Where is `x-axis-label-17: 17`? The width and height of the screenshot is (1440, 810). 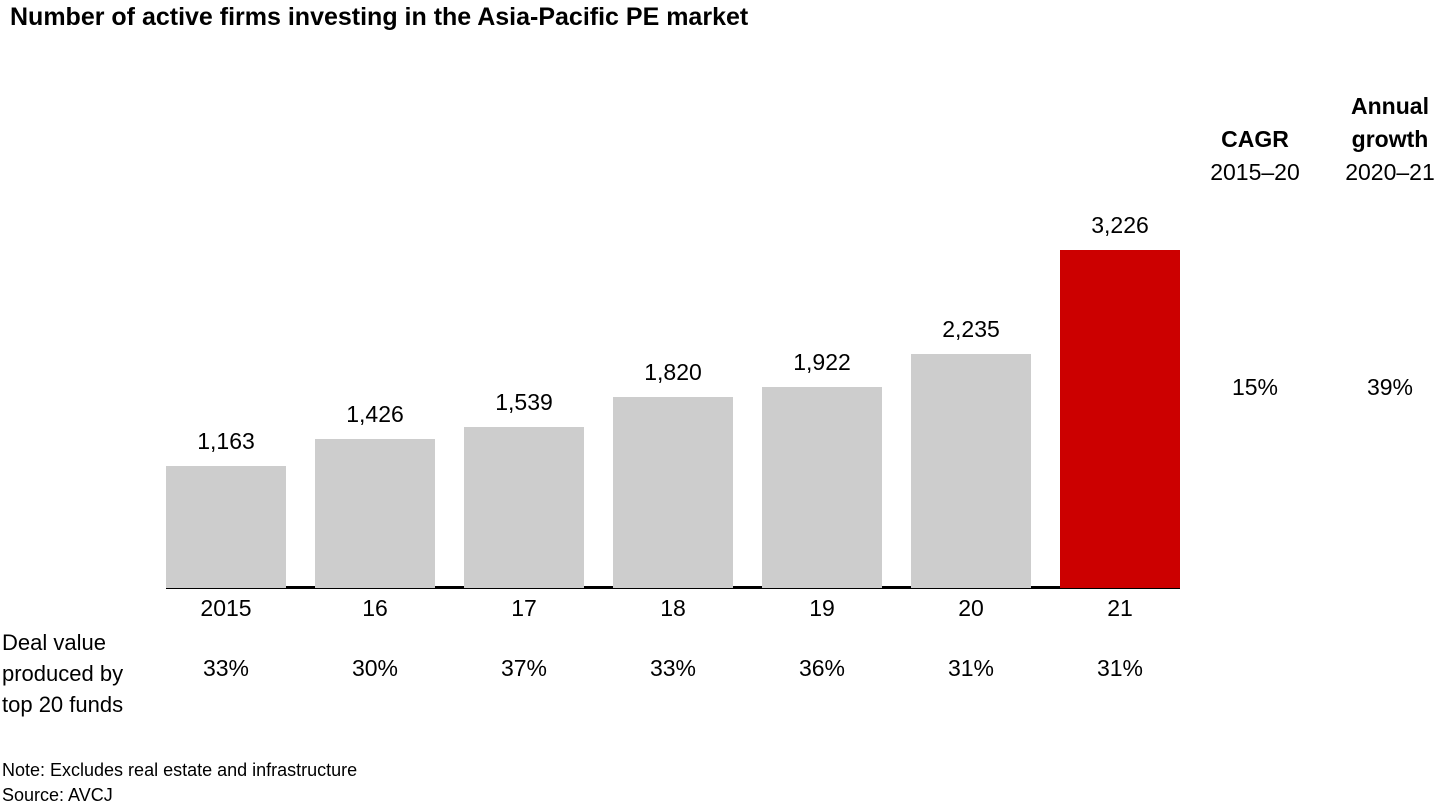
x-axis-label-17: 17 is located at coordinates (524, 608).